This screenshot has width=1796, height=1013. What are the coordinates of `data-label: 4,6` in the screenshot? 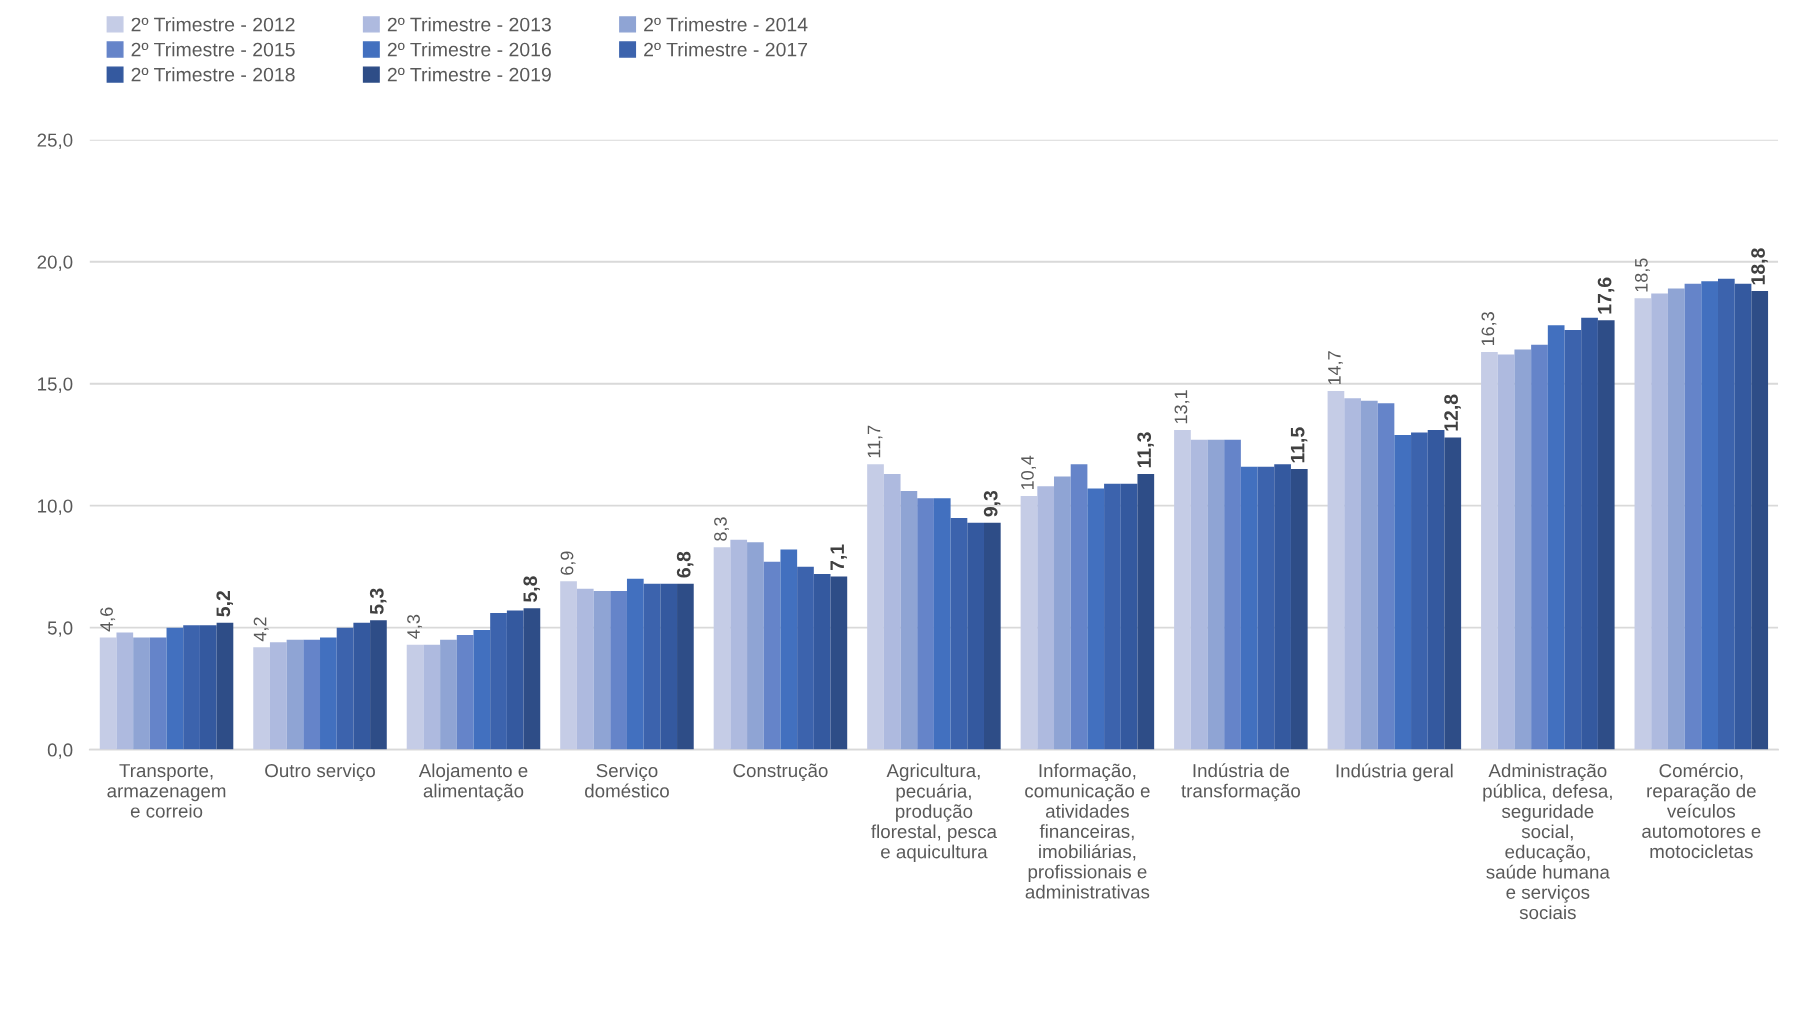 It's located at (108, 619).